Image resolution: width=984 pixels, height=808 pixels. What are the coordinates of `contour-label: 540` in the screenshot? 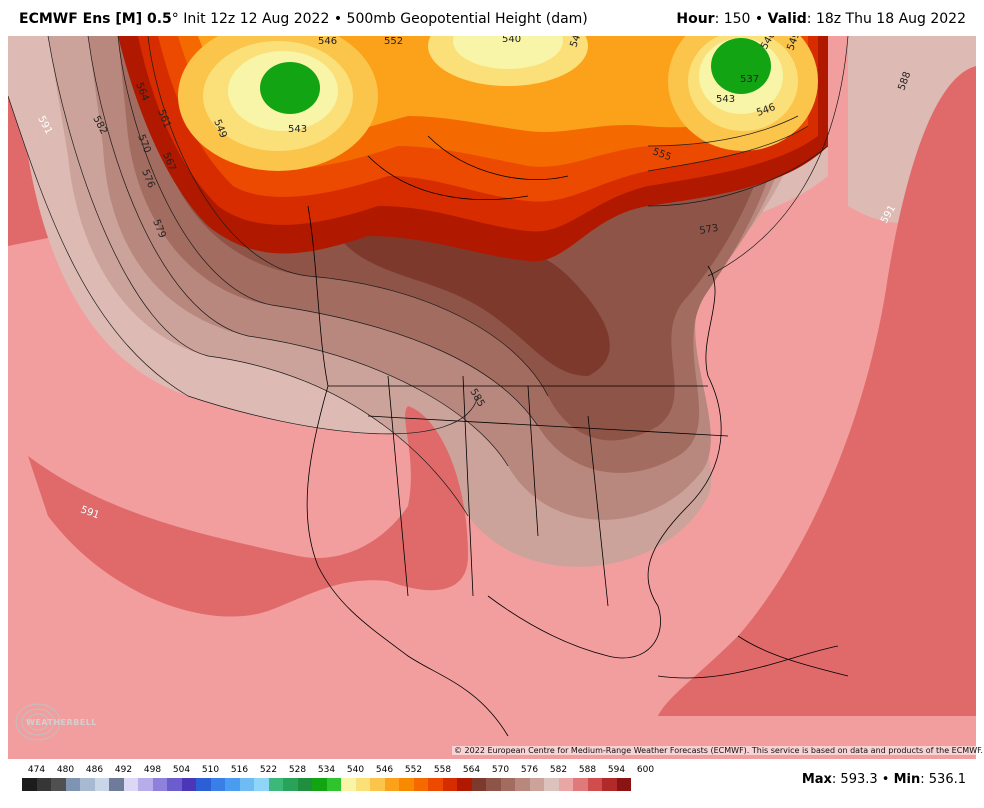 It's located at (511, 40).